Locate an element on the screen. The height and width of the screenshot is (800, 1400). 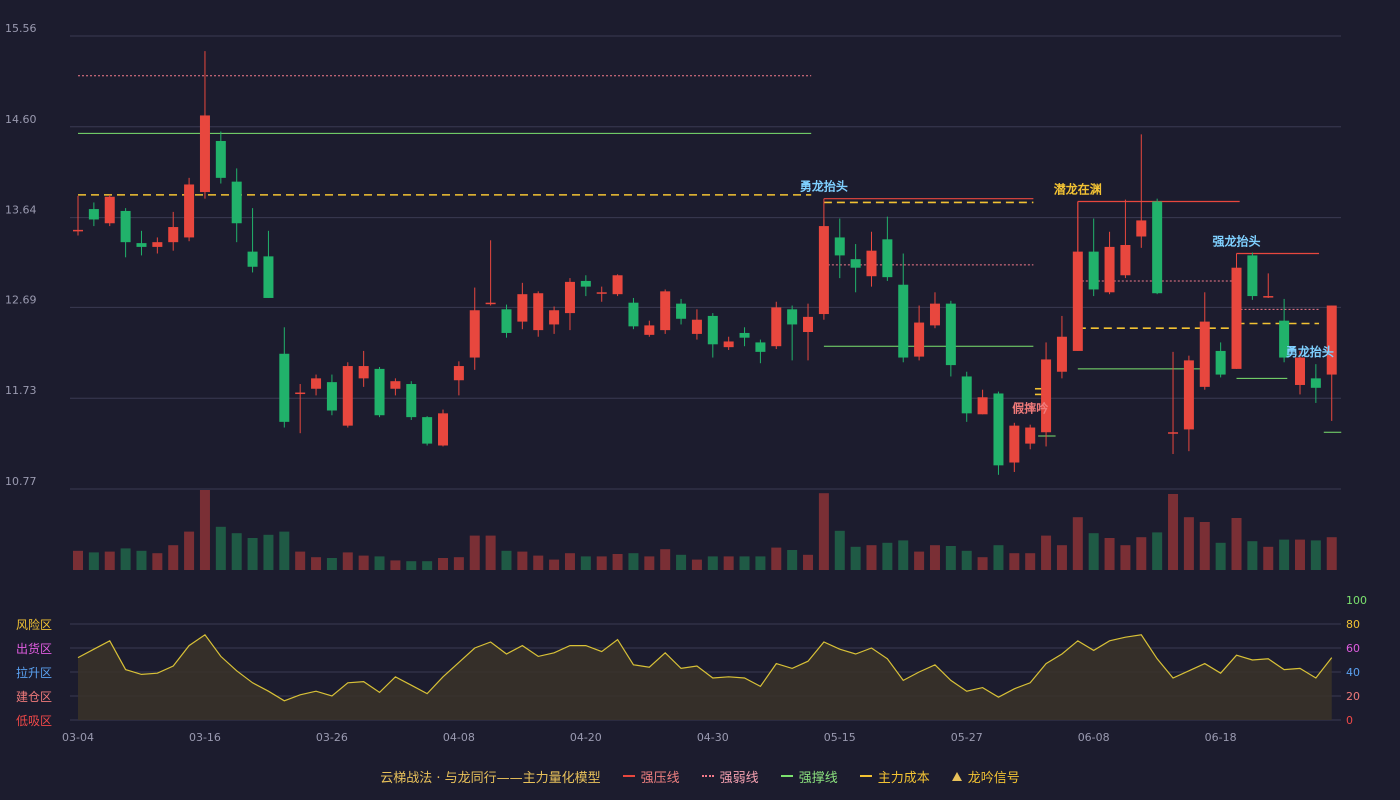
legend-swatch is located at coordinates (865, 776).